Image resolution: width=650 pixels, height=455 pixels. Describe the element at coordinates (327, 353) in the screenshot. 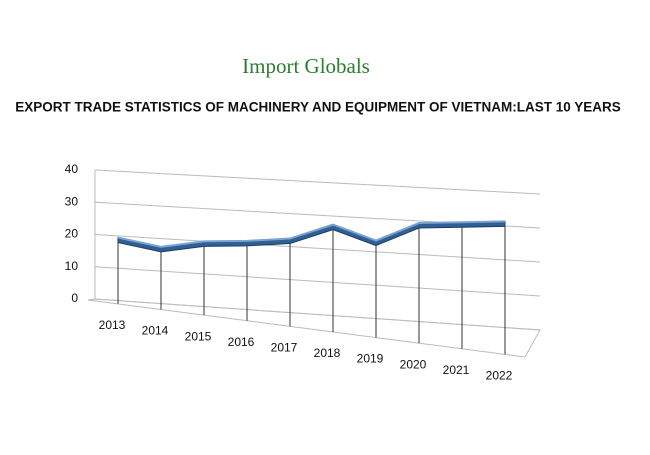

I see `x-tick-label: 2018` at that location.